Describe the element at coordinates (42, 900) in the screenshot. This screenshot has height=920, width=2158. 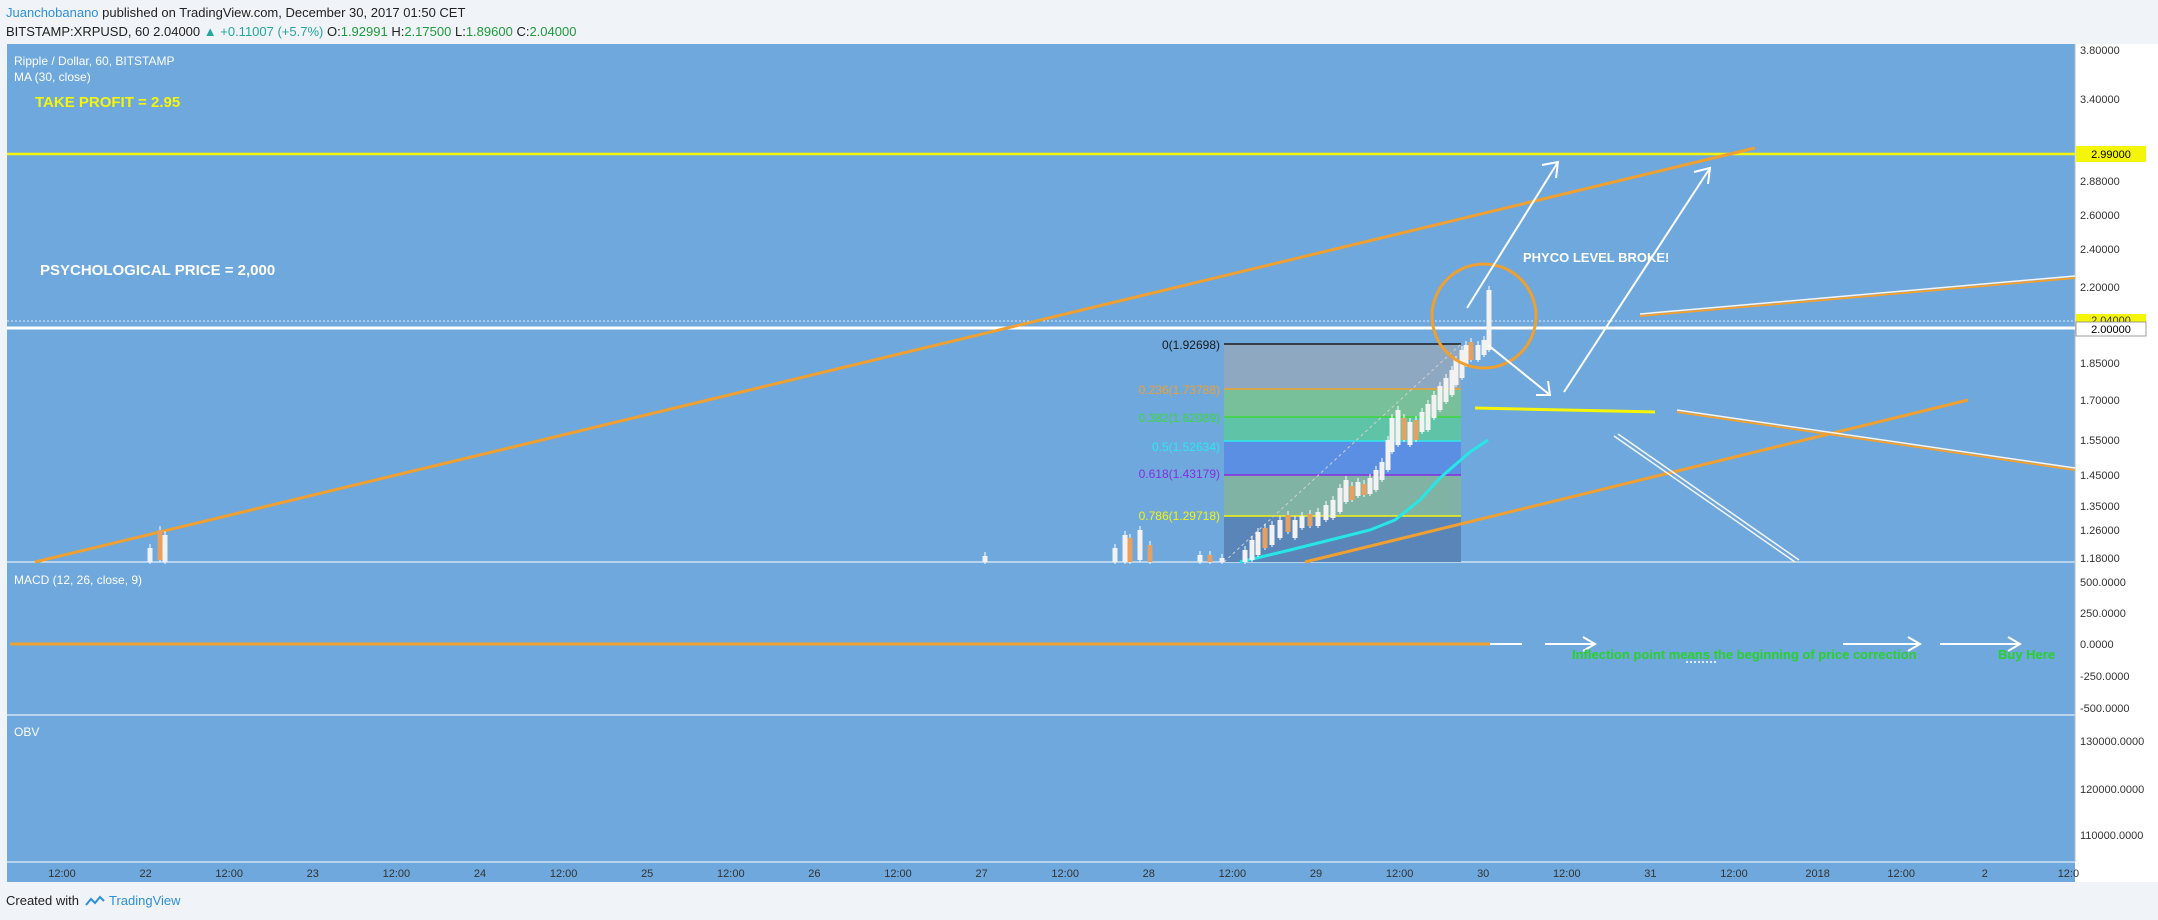
I see `created-with-text: Created with` at that location.